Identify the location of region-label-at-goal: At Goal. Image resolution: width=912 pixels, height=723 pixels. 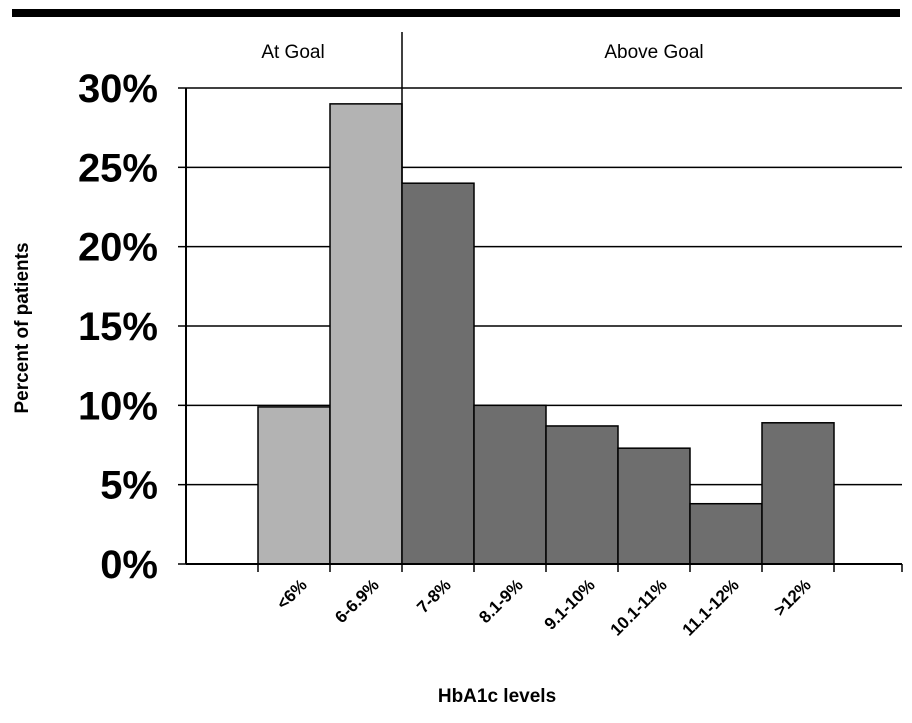
(292, 52).